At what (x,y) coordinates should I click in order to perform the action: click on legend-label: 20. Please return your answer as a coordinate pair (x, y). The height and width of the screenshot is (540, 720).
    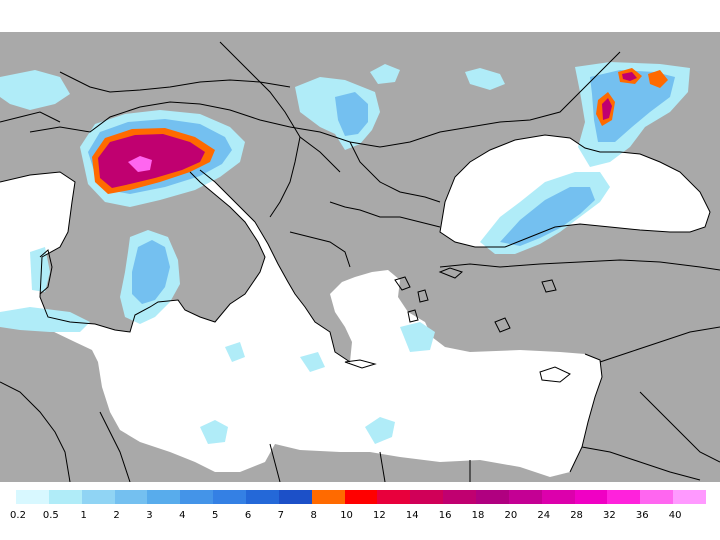
    Looking at the image, I should click on (511, 515).